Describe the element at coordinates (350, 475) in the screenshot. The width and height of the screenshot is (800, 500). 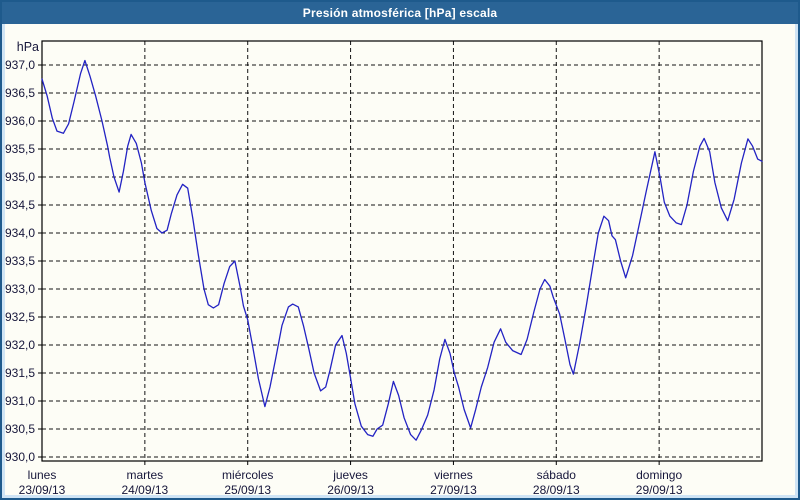
I see `x-day-label: jueves` at that location.